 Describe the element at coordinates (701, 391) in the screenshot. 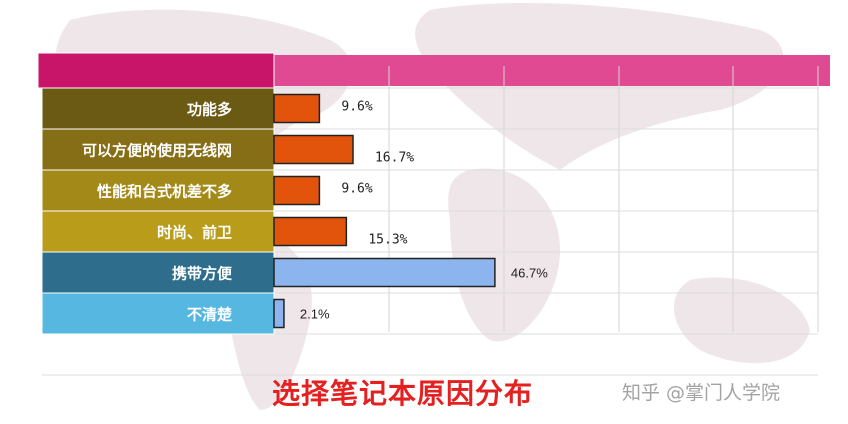

I see `source-watermark: 知乎 @掌门人学院` at that location.